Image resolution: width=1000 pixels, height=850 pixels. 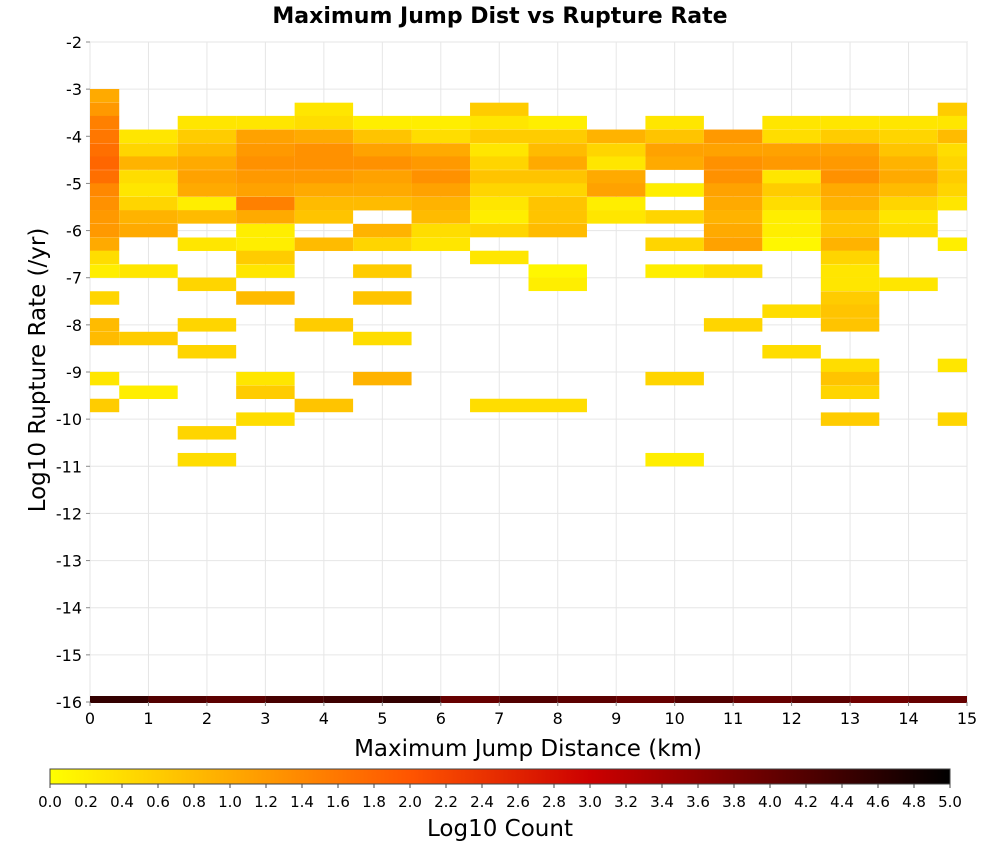 What do you see at coordinates (499, 718) in the screenshot?
I see `x-tick-label: 7` at bounding box center [499, 718].